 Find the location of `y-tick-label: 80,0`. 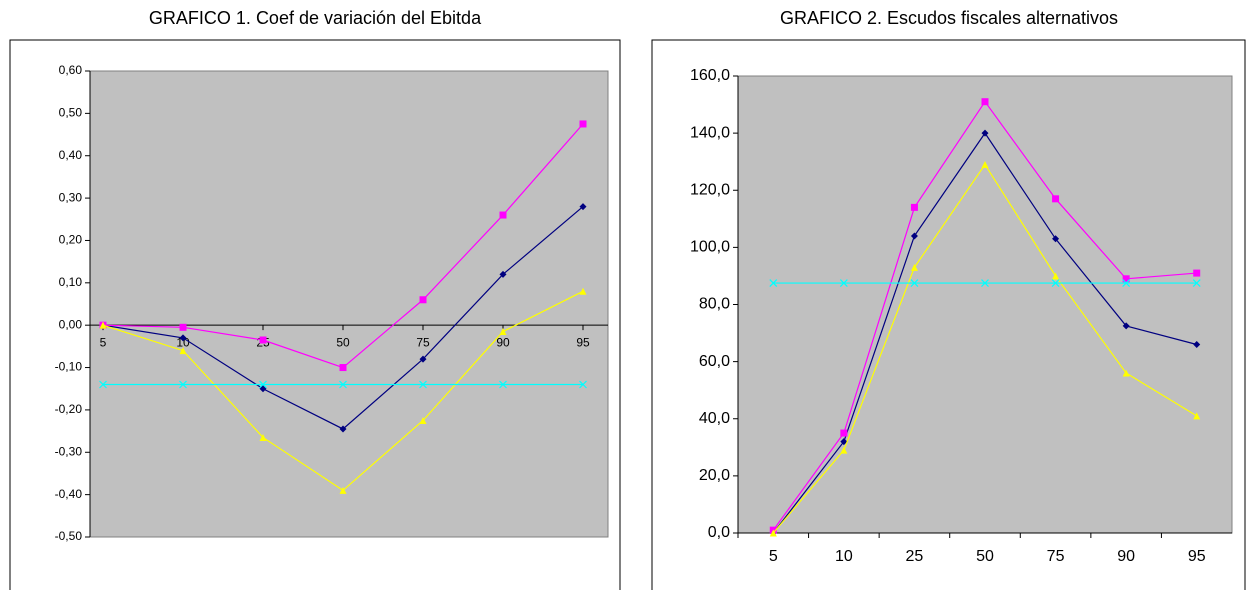

y-tick-label: 80,0 is located at coordinates (714, 304).